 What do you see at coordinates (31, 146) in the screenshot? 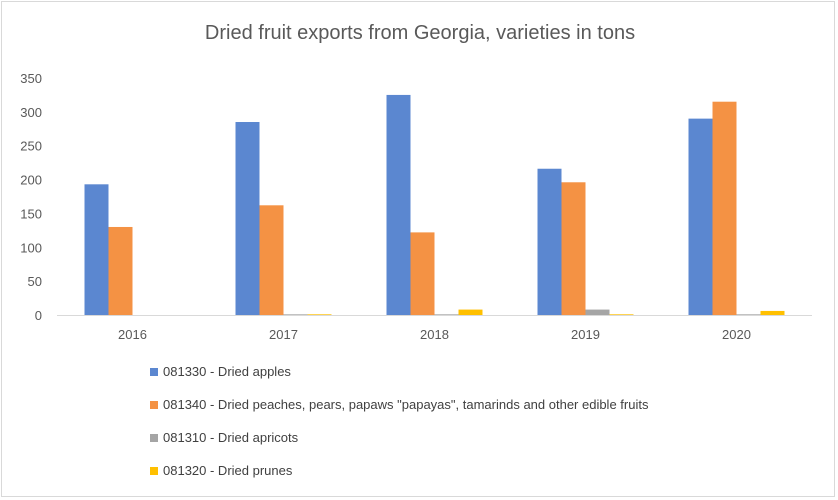
I see `y-tick-label: 250` at bounding box center [31, 146].